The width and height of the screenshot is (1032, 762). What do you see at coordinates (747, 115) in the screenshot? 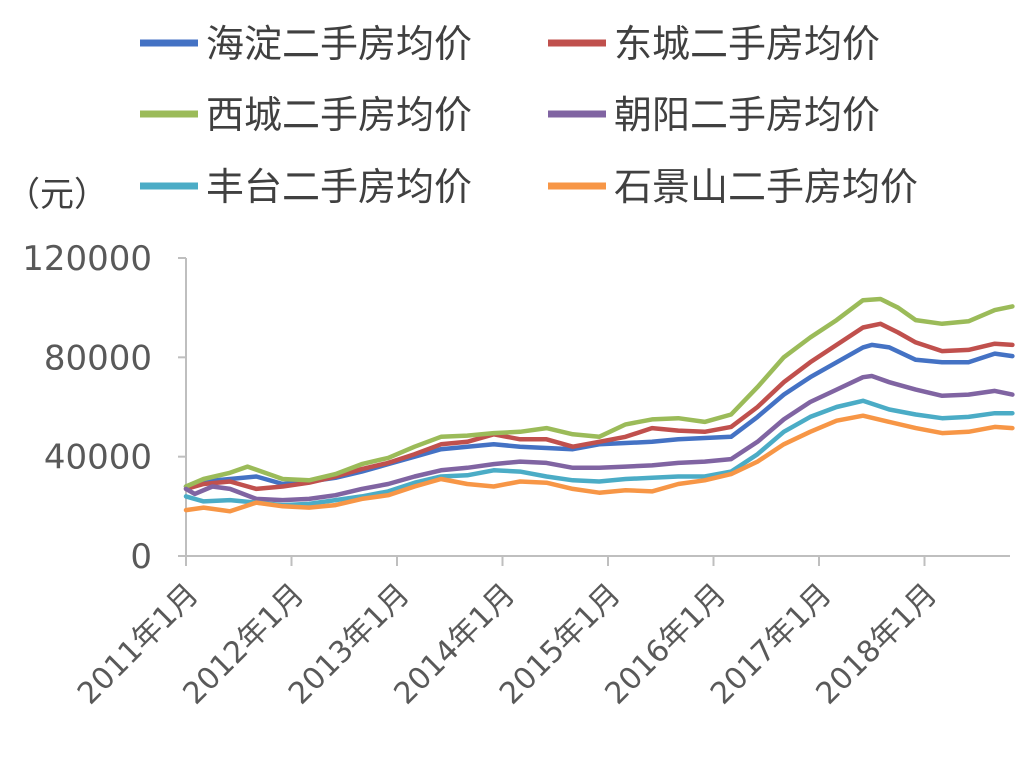
I see `legend-label-4: 朝阳二手房均价` at bounding box center [747, 115].